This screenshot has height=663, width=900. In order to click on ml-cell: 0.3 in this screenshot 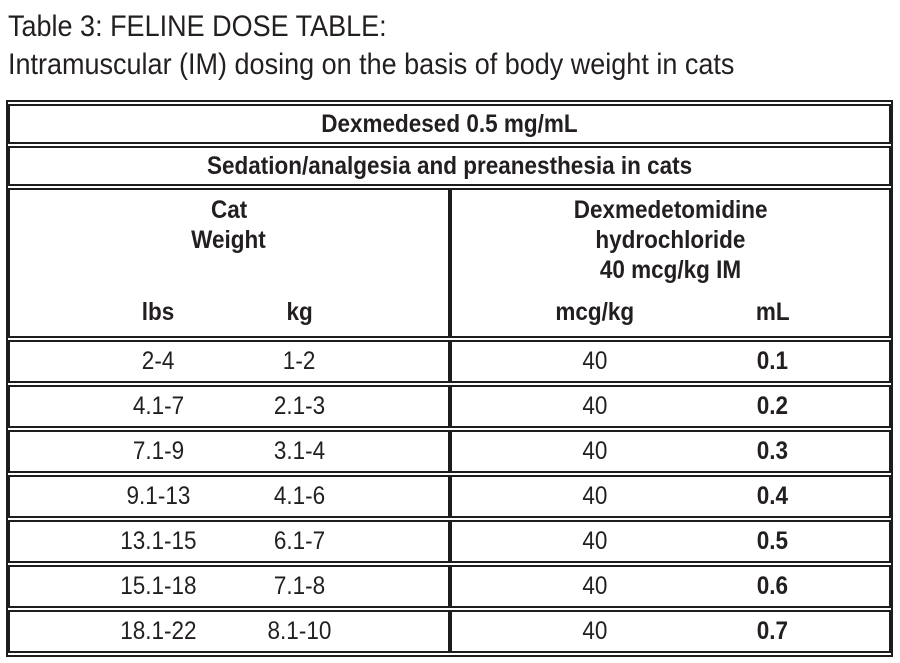, I will do `click(772, 451)`.